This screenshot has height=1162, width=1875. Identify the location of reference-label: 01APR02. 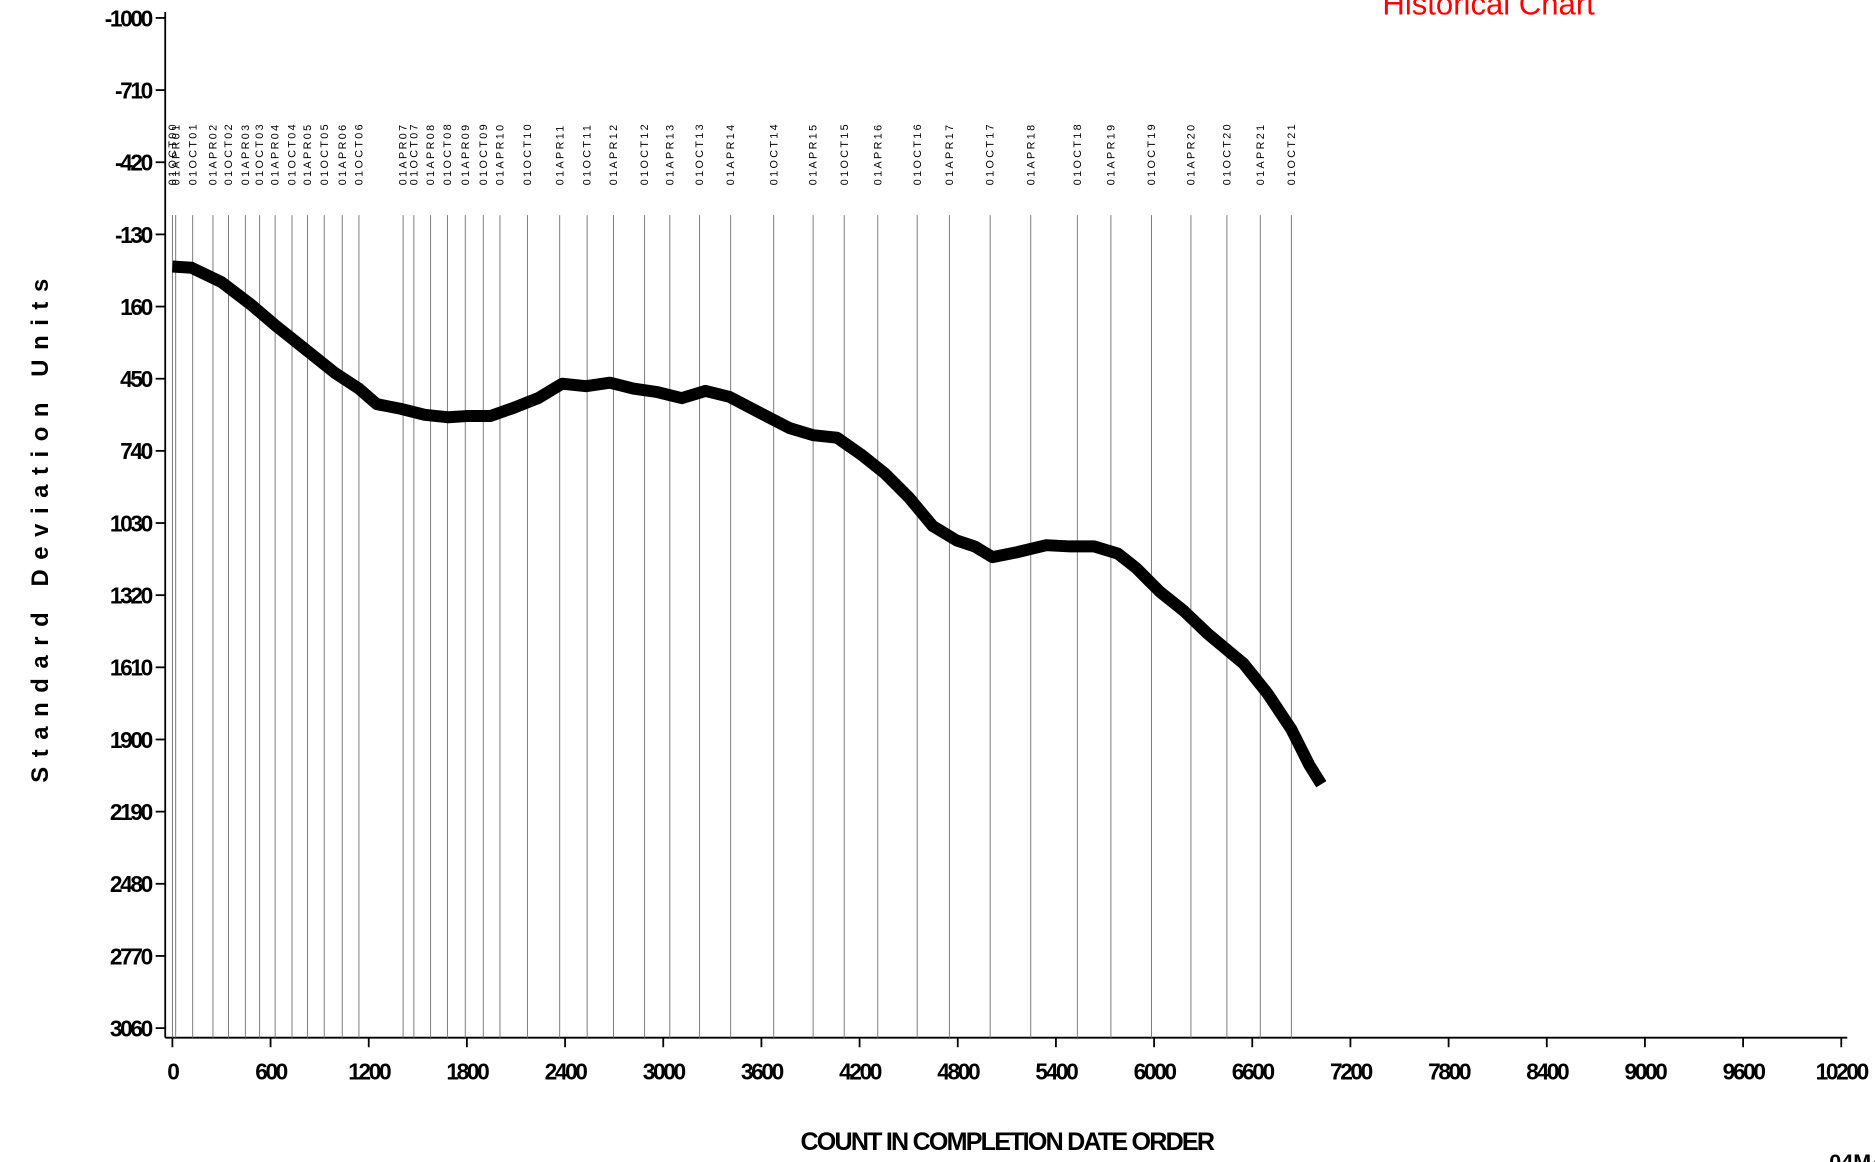
(214, 154).